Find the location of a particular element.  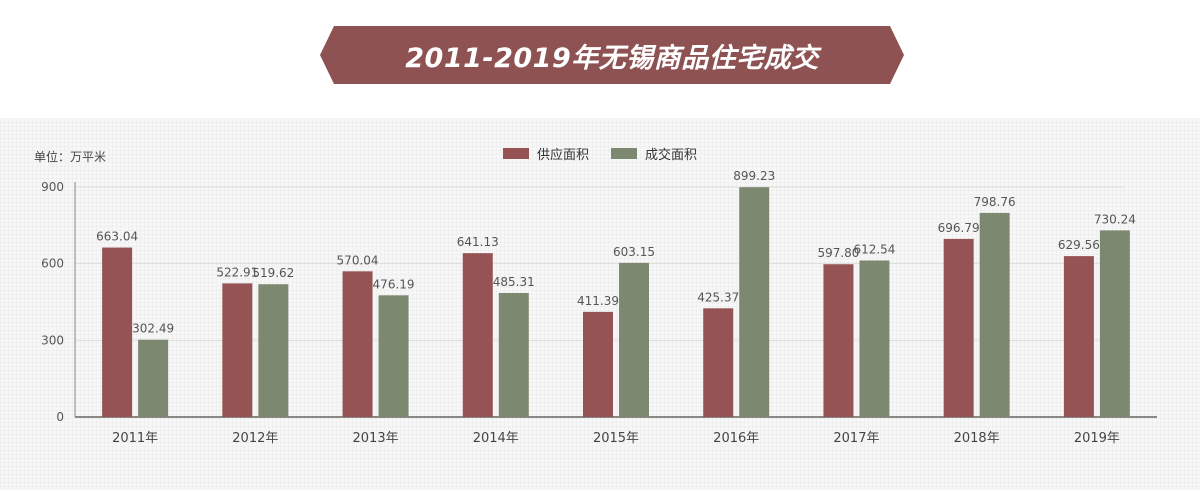

y-tick-label: 0 is located at coordinates (60, 417).